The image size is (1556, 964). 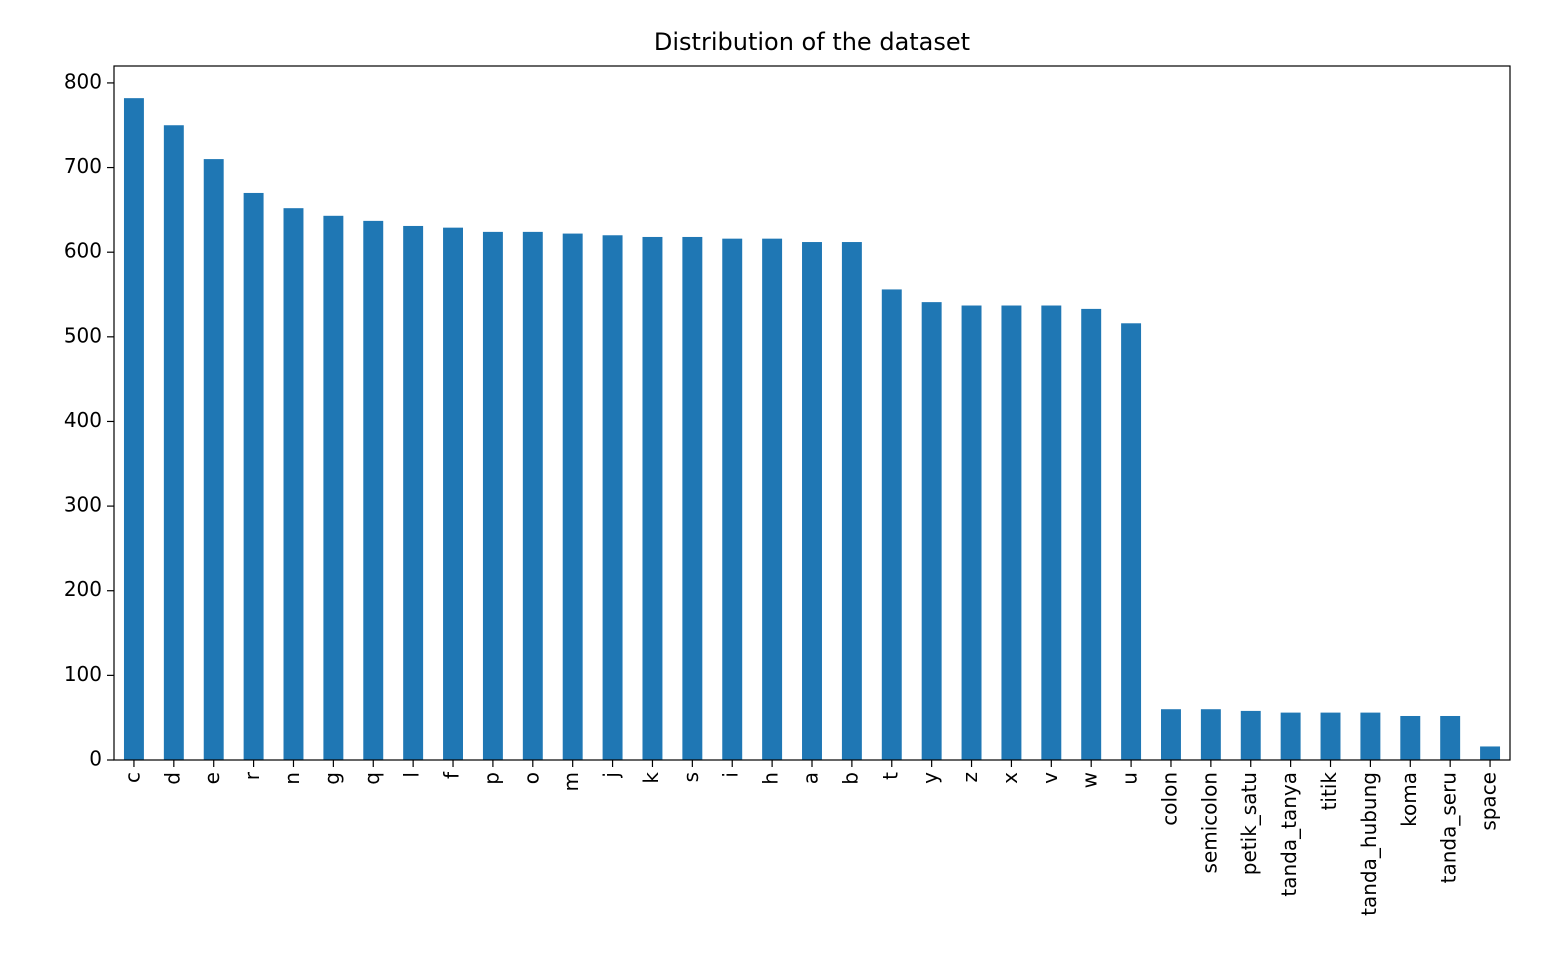 I want to click on bar-space, so click(x=1490, y=753).